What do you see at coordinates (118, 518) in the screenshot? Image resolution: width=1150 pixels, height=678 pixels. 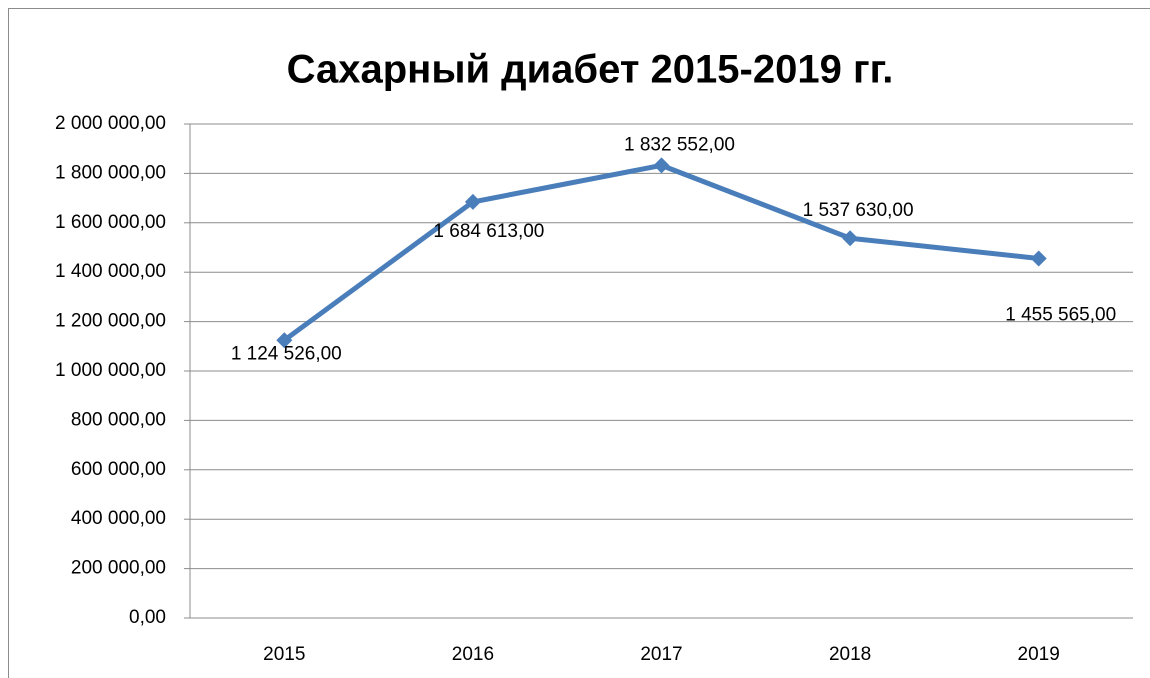 I see `y-tick-label: 400 000,00` at bounding box center [118, 518].